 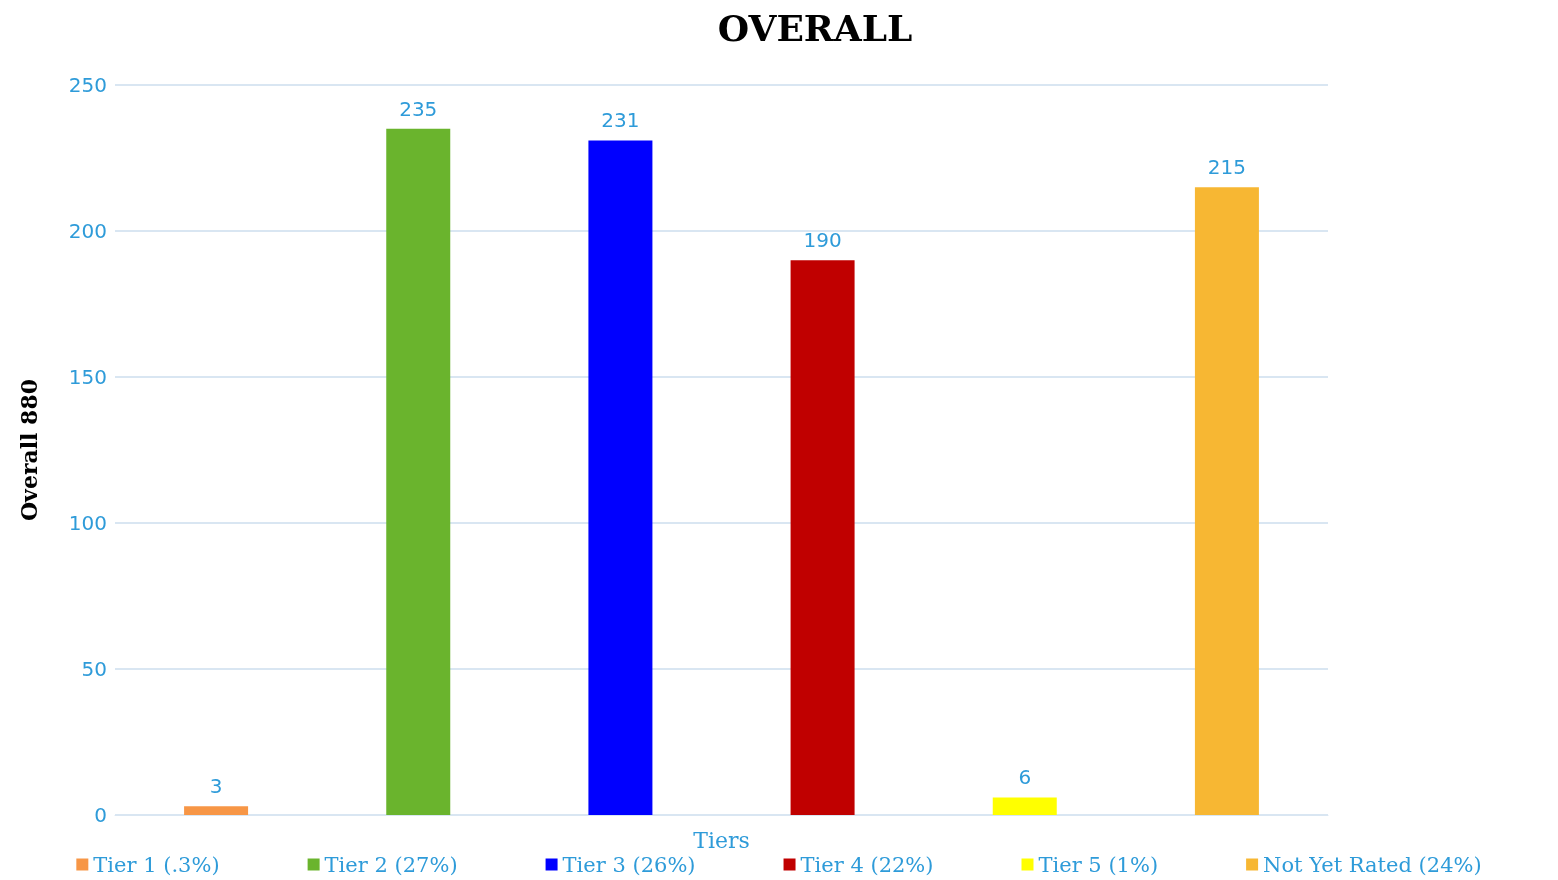 What do you see at coordinates (867, 864) in the screenshot?
I see `legend-label: Tier 4 (22%)` at bounding box center [867, 864].